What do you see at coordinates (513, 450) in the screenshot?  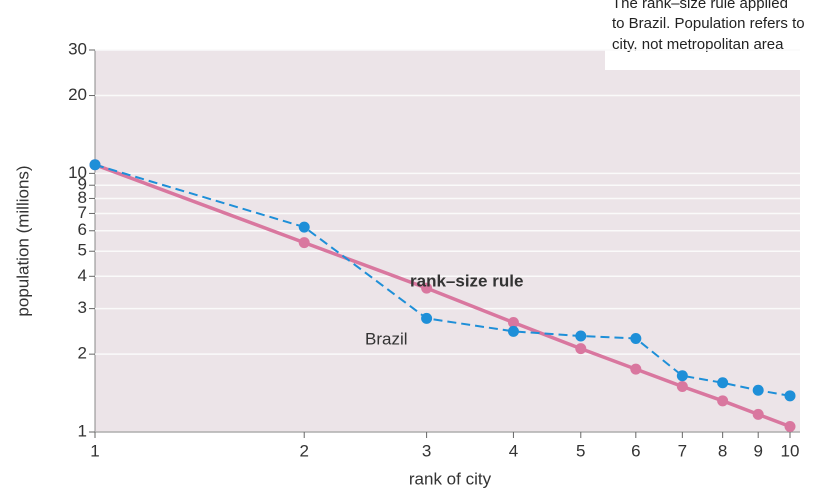 I see `x-tick-label: 4` at bounding box center [513, 450].